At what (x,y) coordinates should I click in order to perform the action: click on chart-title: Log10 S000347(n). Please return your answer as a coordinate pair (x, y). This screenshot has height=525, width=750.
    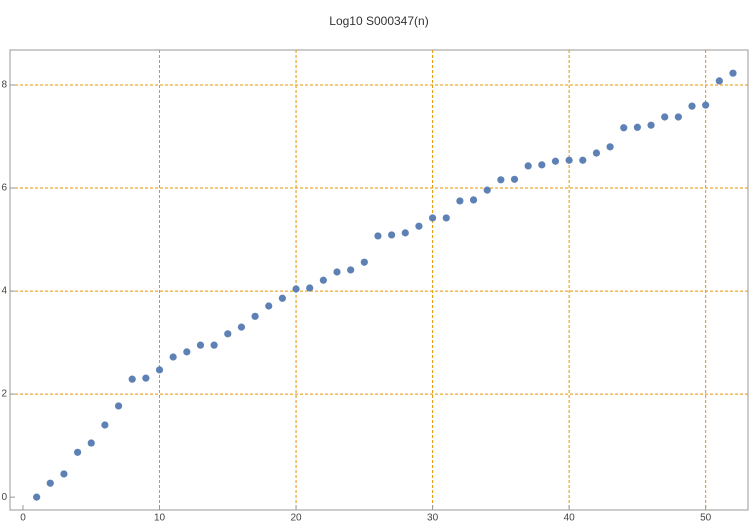
    Looking at the image, I should click on (378, 21).